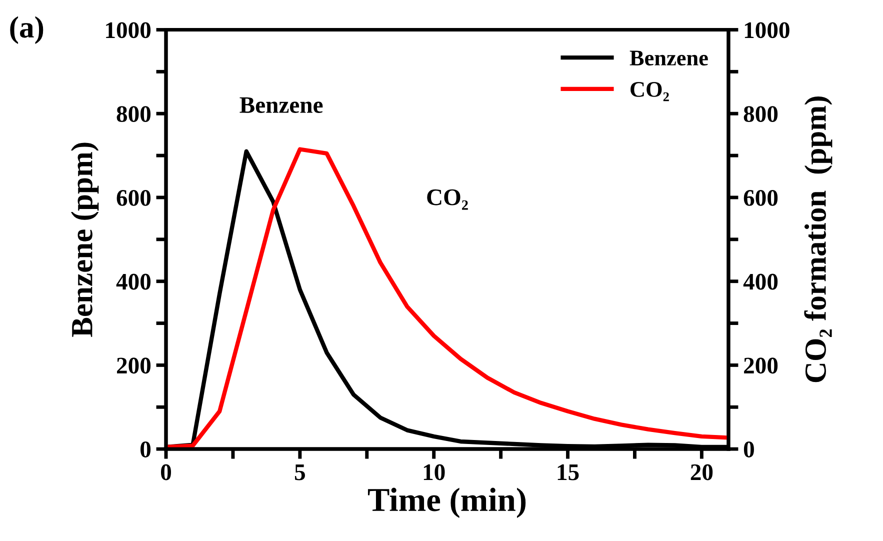  Describe the element at coordinates (818, 239) in the screenshot. I see `y2-axis-title: CO₂ formation (ppm)` at that location.